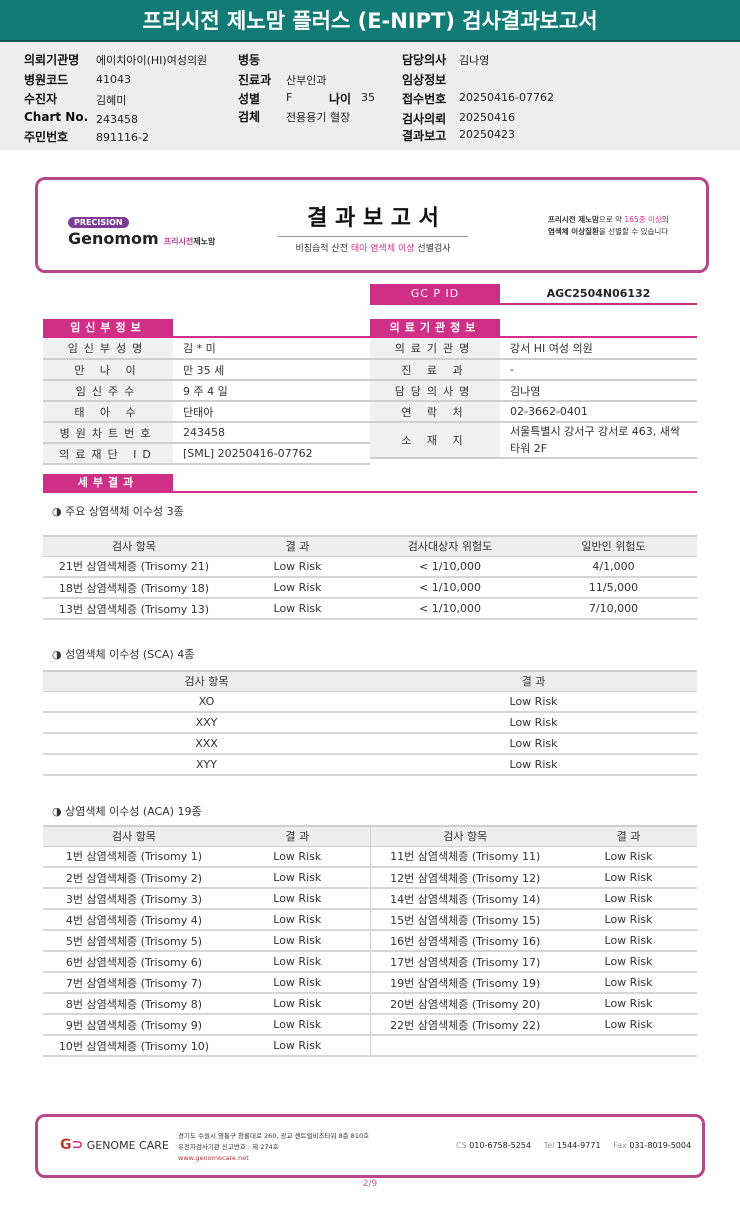 The image size is (740, 1208). Describe the element at coordinates (249, 117) in the screenshot. I see `label: 검체` at that location.